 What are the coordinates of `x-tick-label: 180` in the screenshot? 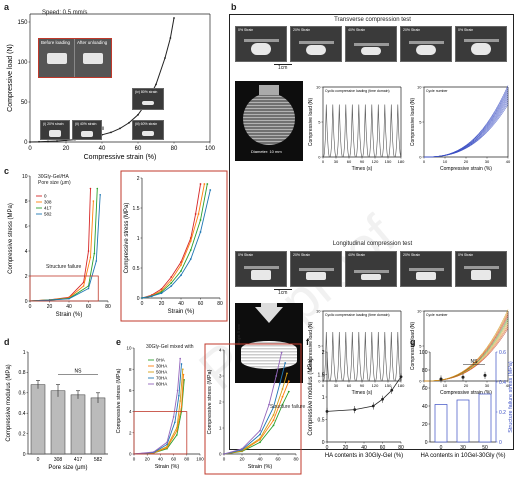 It's located at (401, 385).